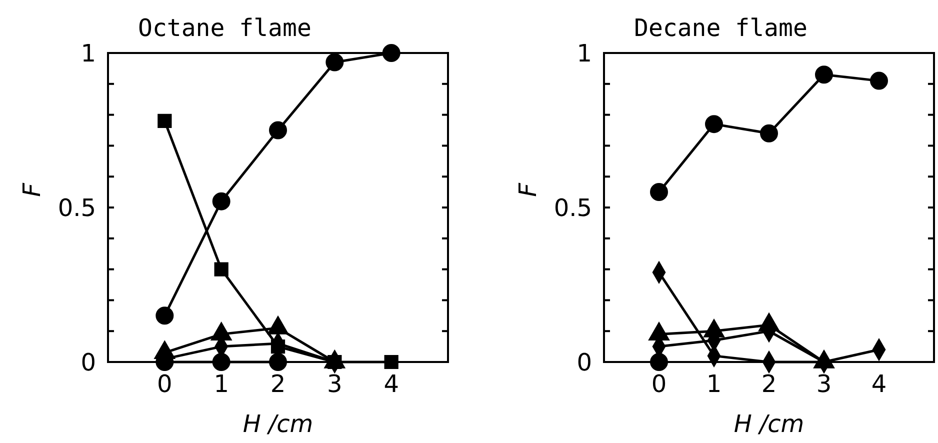 The image size is (938, 443). Describe the element at coordinates (225, 28) in the screenshot. I see `chart-title: Octane flame` at that location.